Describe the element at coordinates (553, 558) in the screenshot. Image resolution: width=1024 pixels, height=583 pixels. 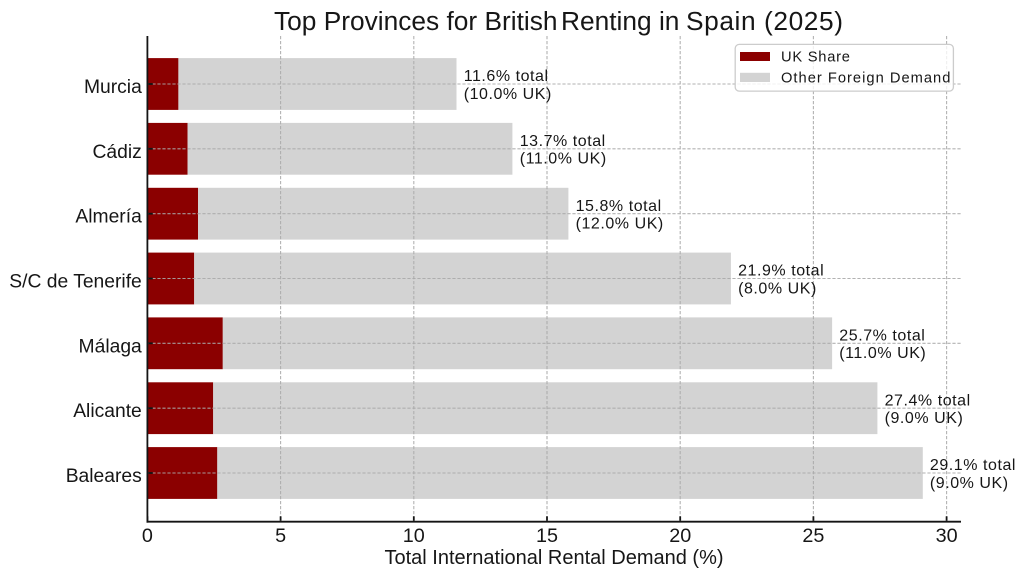
I see `svg-text:Total International Rental Dem: Total International Rental Demand (%)` at that location.